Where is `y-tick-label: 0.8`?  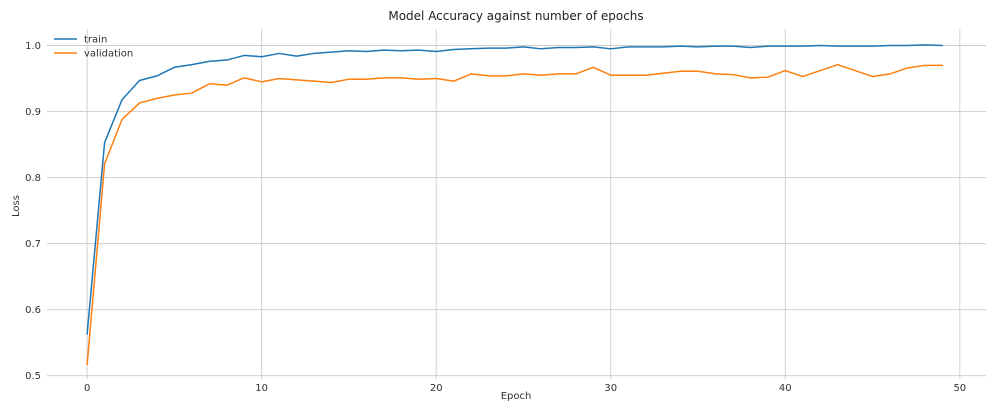 y-tick-label: 0.8 is located at coordinates (33, 178).